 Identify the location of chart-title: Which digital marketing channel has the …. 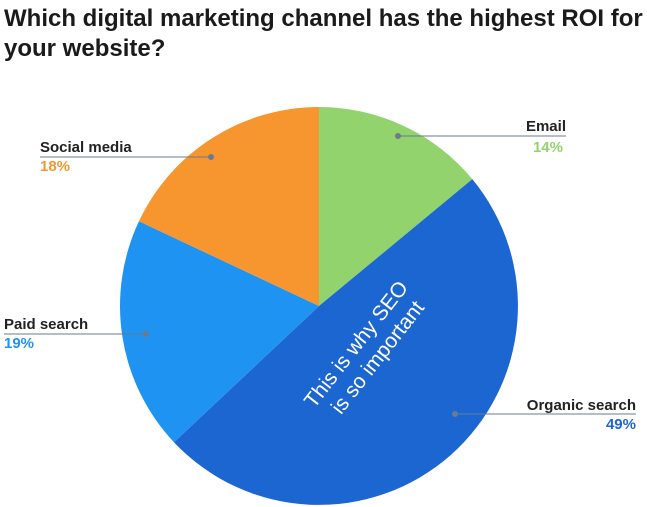
(323, 33).